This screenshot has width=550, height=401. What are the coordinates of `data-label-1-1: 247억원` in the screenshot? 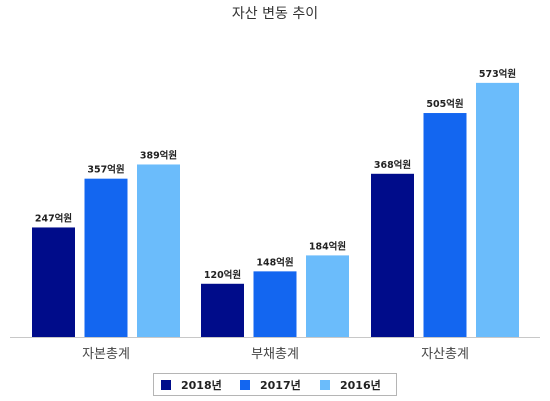 It's located at (53, 218).